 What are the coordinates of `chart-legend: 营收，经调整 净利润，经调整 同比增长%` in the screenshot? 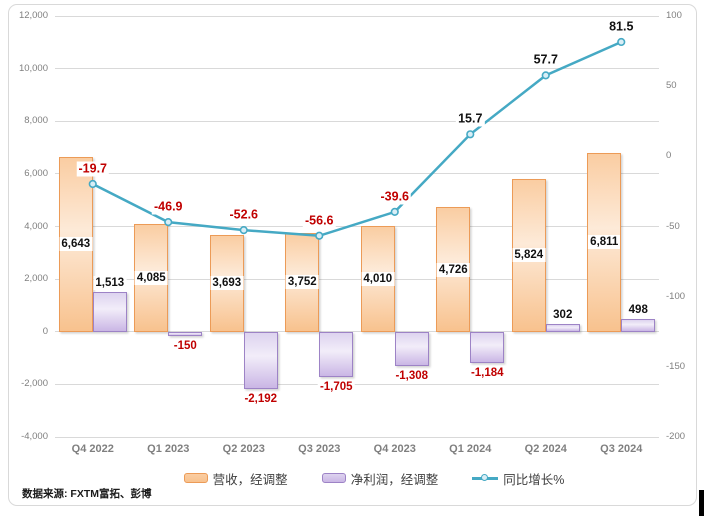 It's located at (352, 478).